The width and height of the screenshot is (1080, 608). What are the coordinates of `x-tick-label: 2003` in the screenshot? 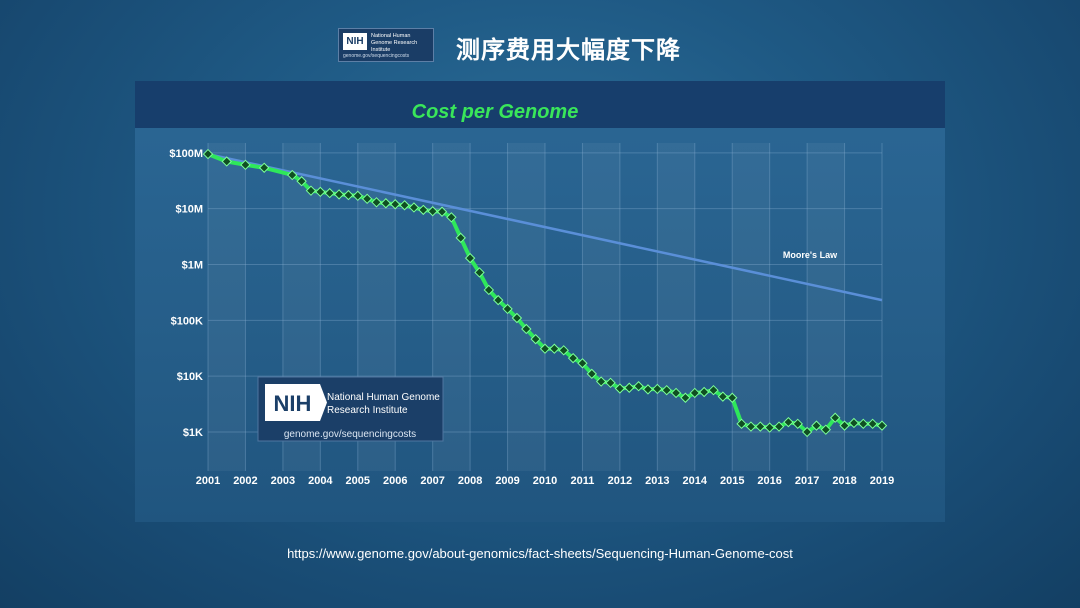 It's located at (283, 481).